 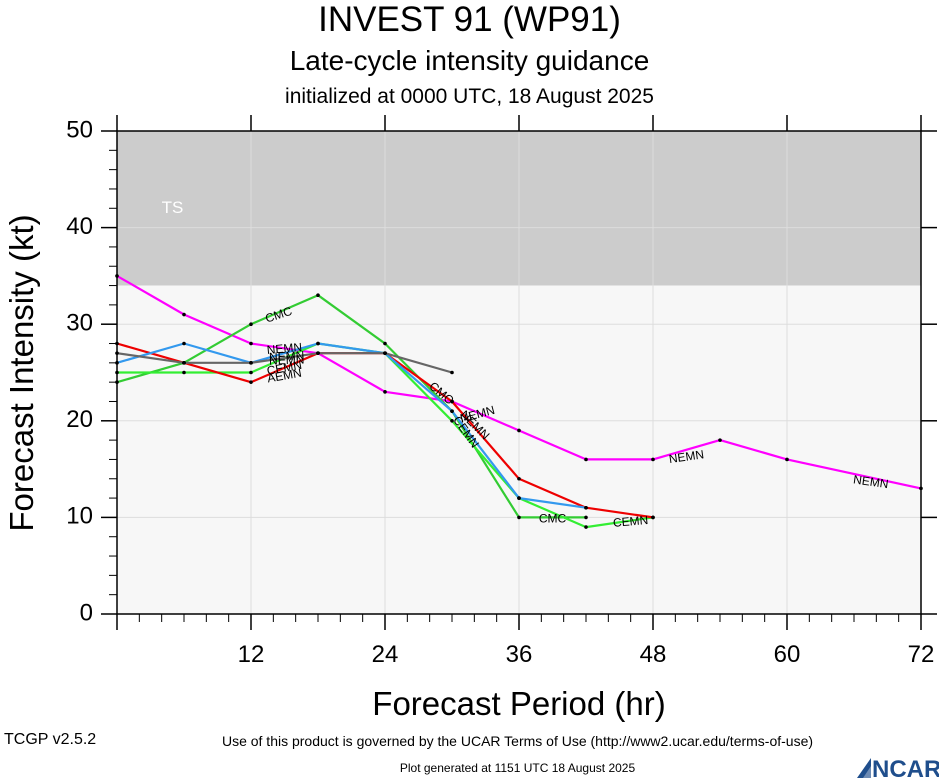 I want to click on ncar-logo-text: NCAR, so click(x=905, y=768).